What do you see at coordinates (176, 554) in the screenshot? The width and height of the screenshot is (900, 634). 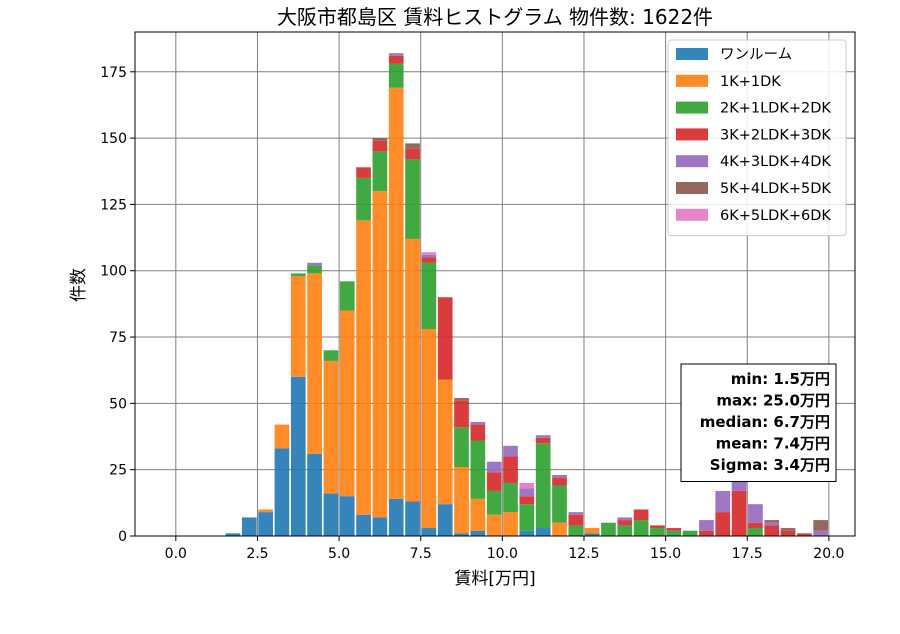 I see `x-tick-label: 0.0` at bounding box center [176, 554].